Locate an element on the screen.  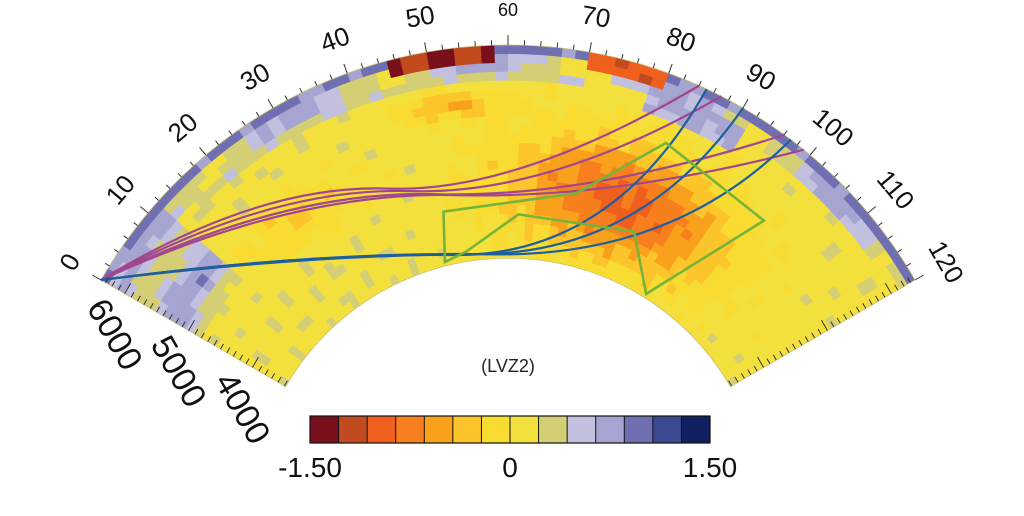
lvz2-outline is located at coordinates (604, 218).